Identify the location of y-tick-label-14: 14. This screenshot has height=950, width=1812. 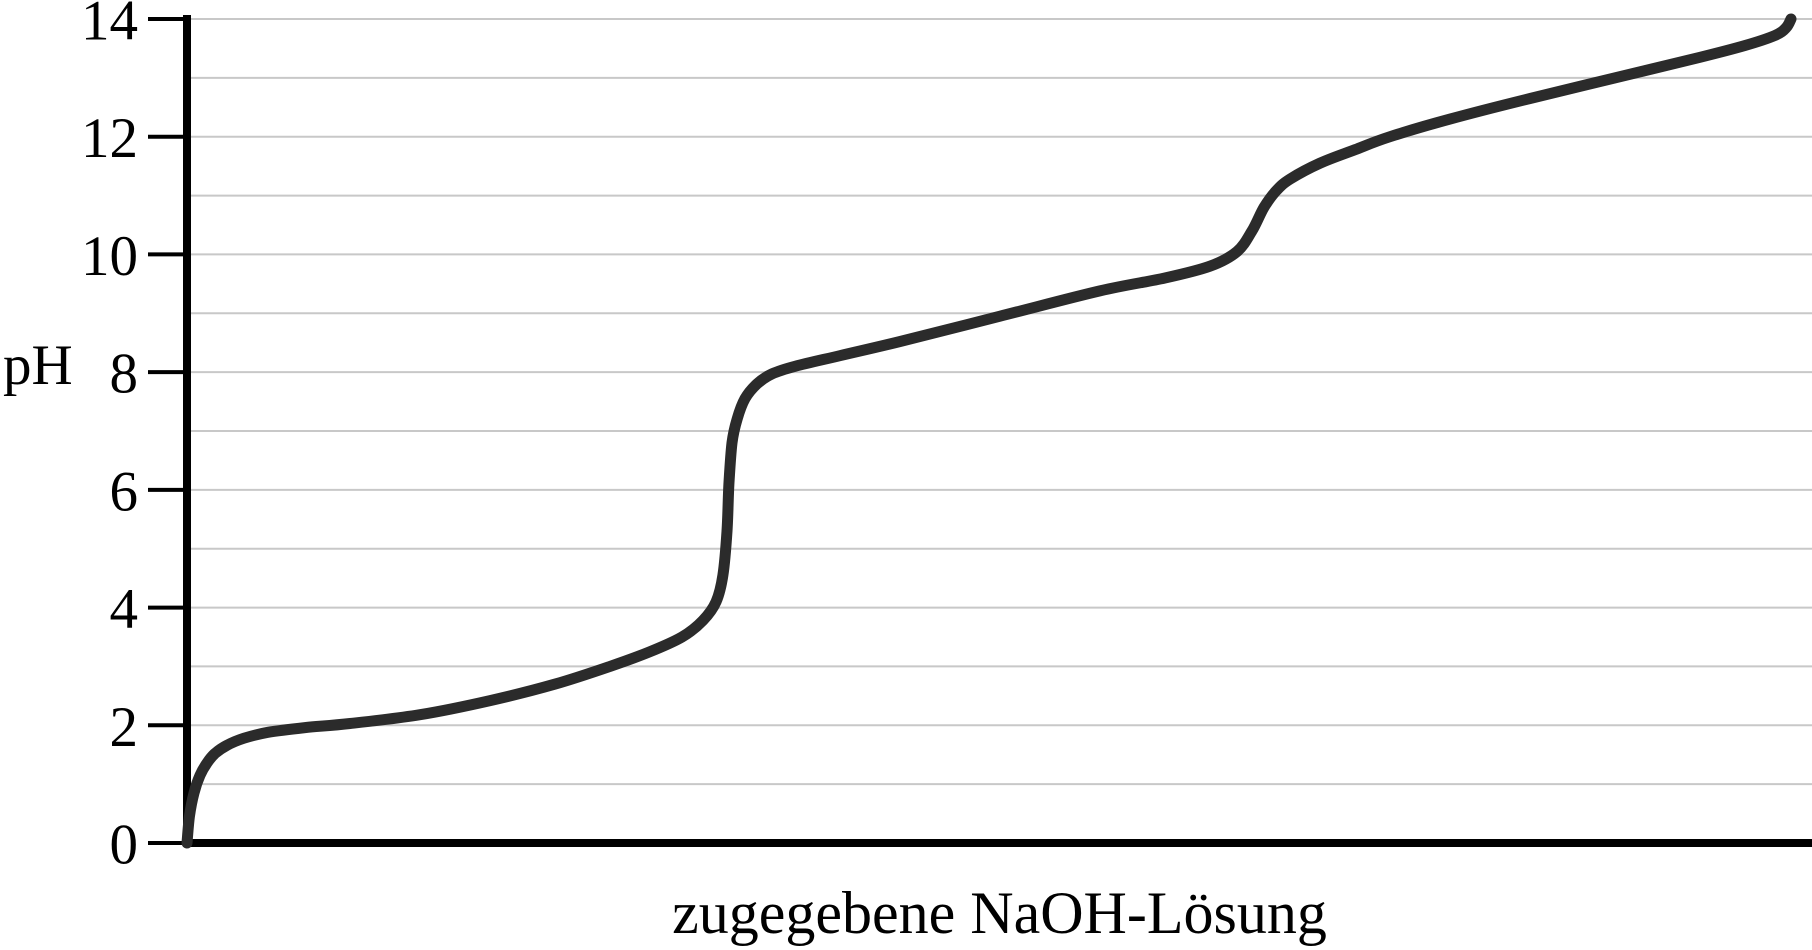
(109, 26).